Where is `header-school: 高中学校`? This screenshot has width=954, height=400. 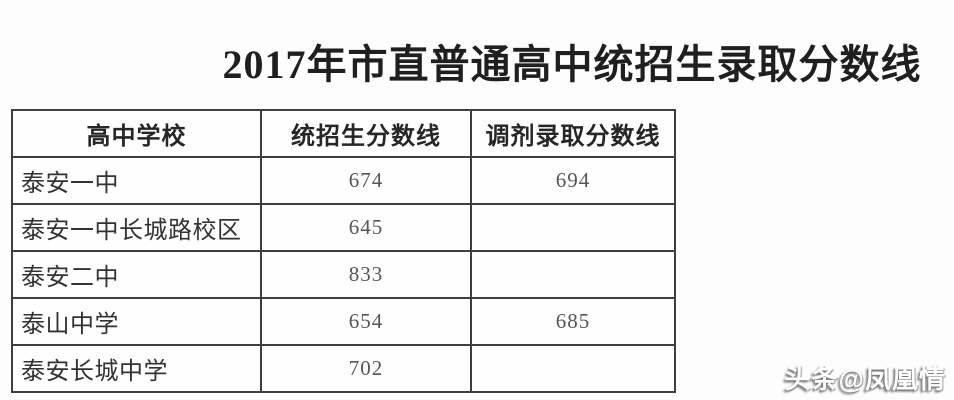
header-school: 高中学校 is located at coordinates (136, 133).